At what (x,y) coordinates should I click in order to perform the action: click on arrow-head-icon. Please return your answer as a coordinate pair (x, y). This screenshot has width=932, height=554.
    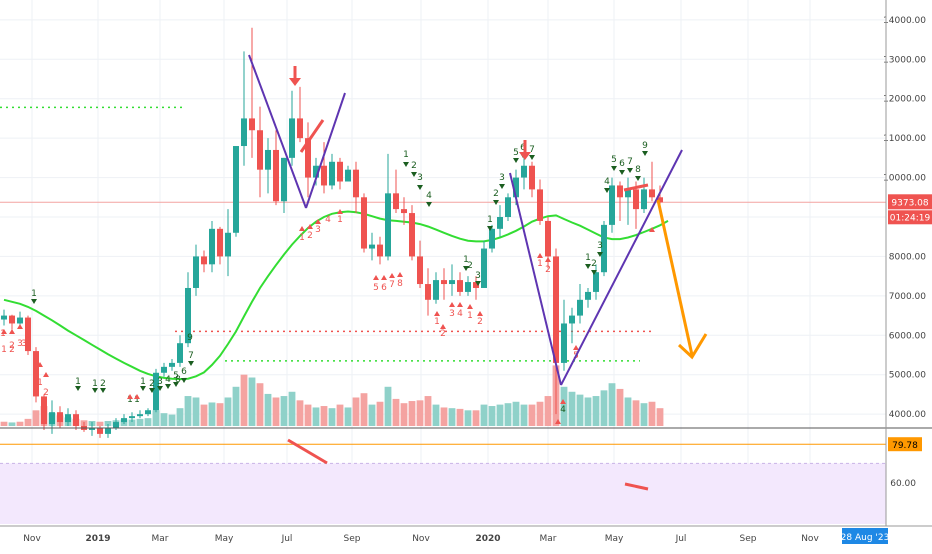
    Looking at the image, I should click on (295, 82).